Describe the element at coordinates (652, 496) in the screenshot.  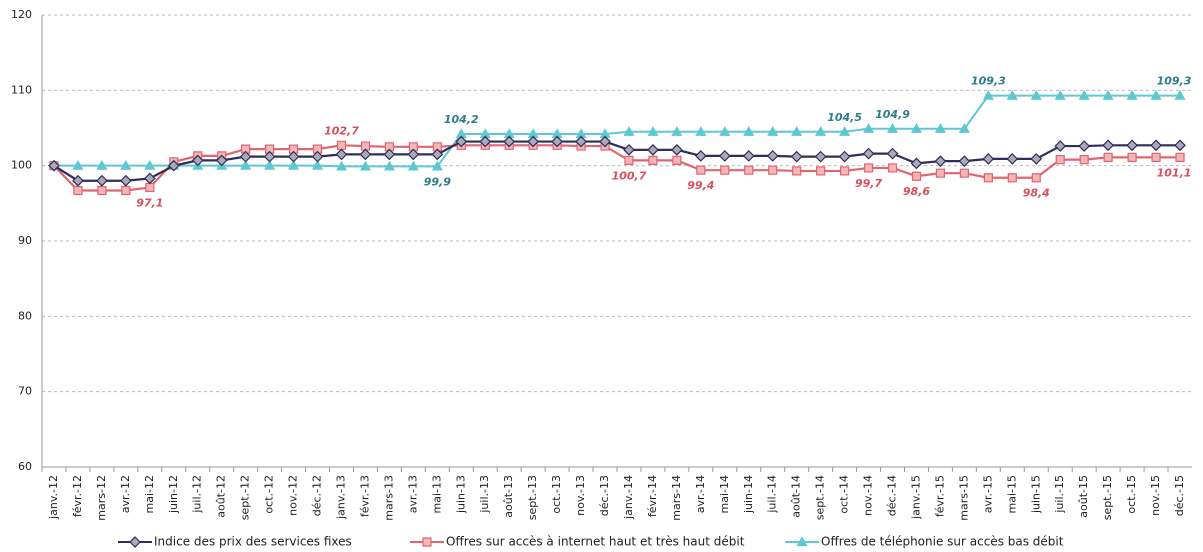
I see `x-tick-label: févr.-14` at that location.